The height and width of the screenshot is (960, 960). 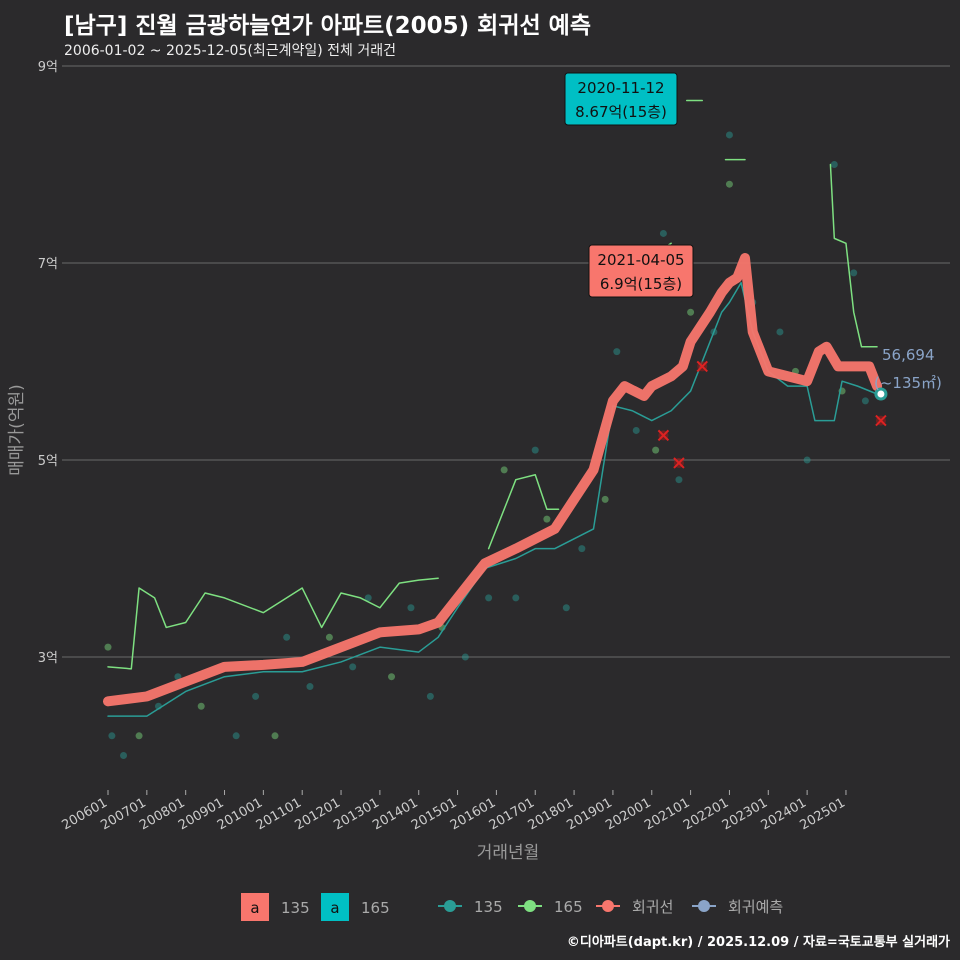 What do you see at coordinates (908, 383) in the screenshot?
I see `prediction-sublabel: (~135㎡)` at bounding box center [908, 383].